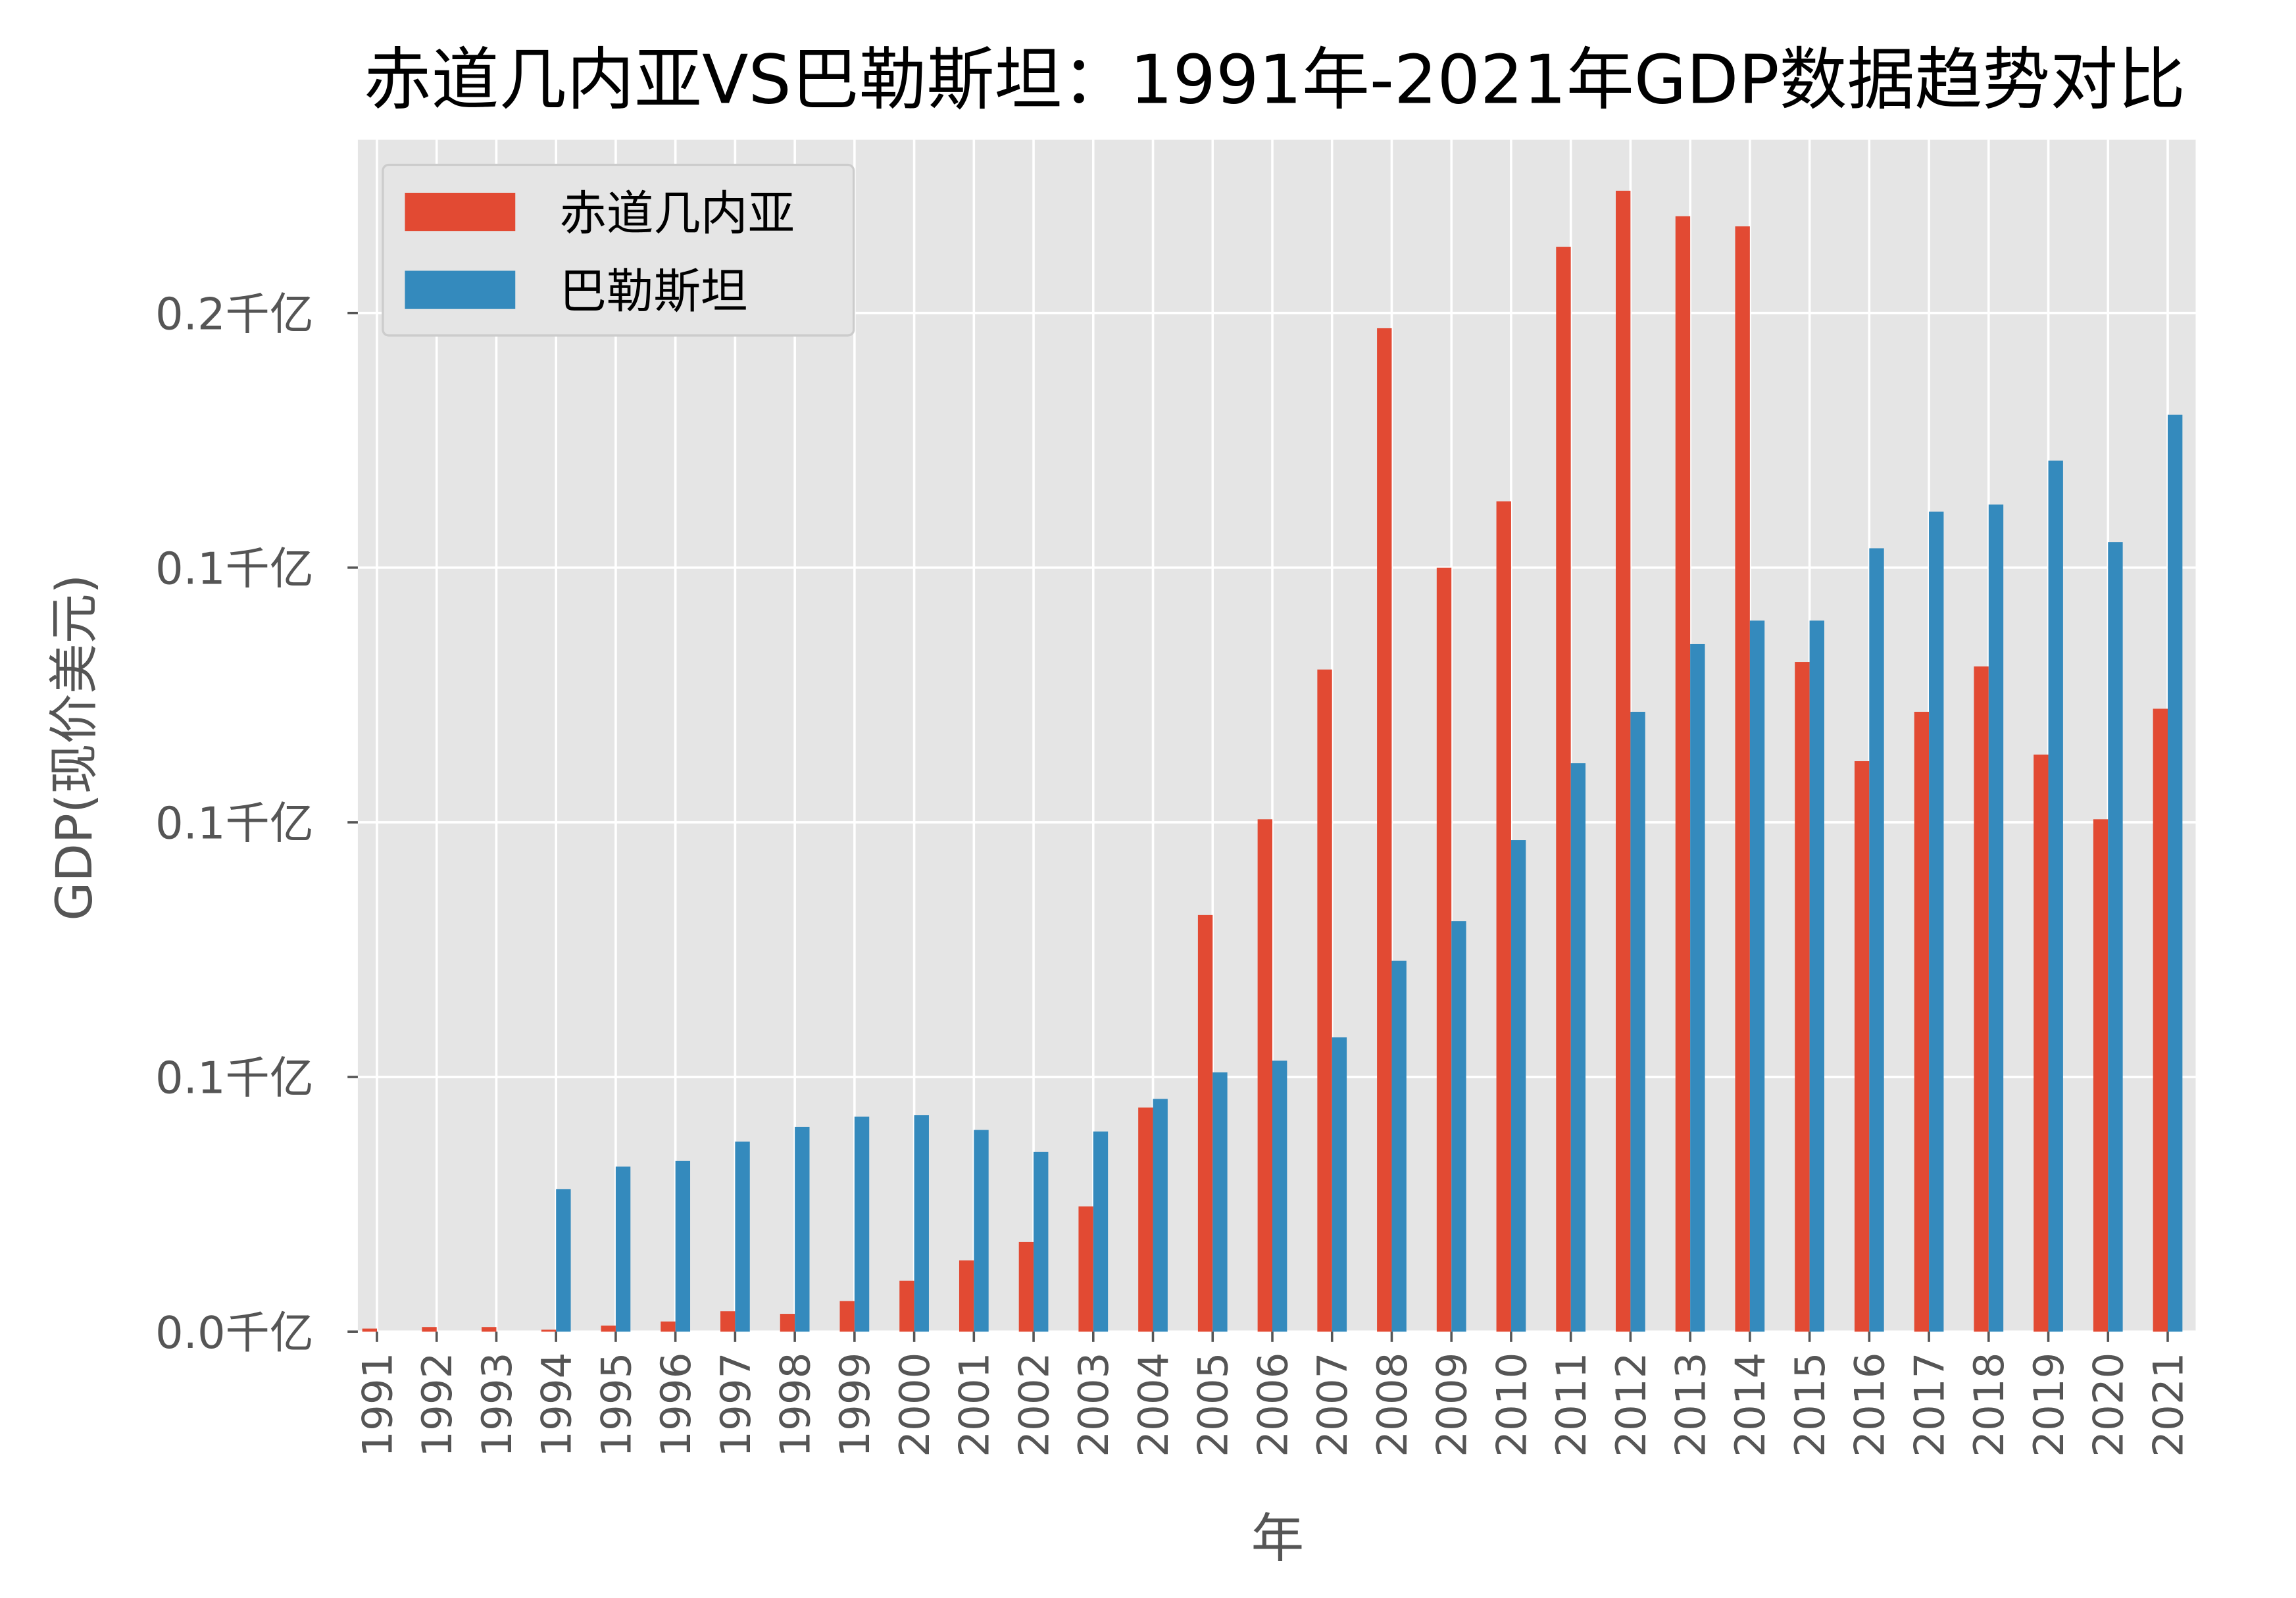 Image resolution: width=2296 pixels, height=1598 pixels. I want to click on bar-palestine-2009, so click(1458, 1127).